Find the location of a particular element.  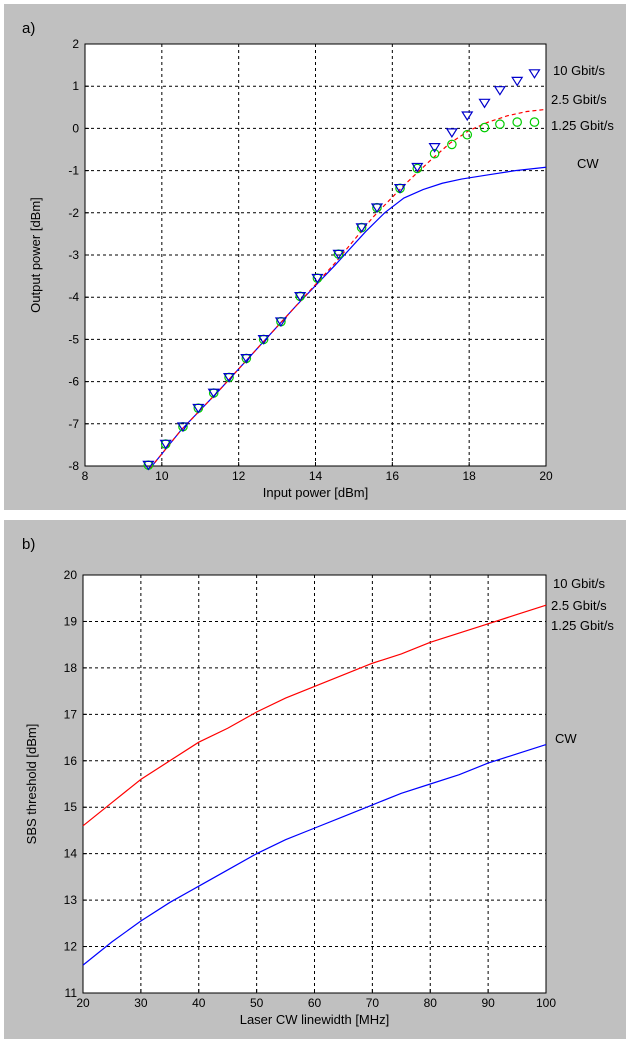

y-tick-label: 19 is located at coordinates (71, 621).